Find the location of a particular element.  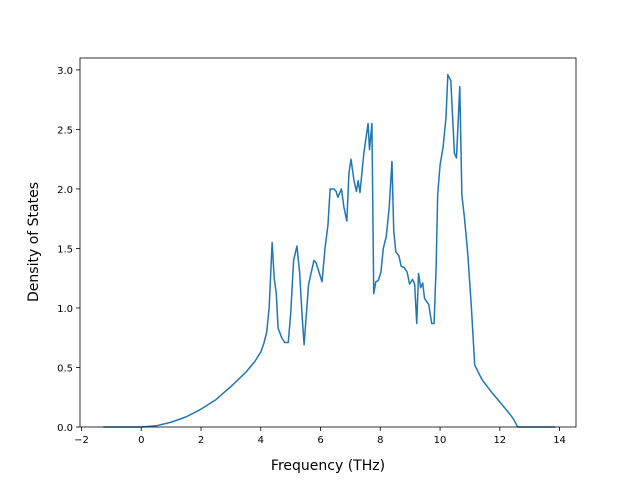

y-tick-label: 2.0 is located at coordinates (65, 190).